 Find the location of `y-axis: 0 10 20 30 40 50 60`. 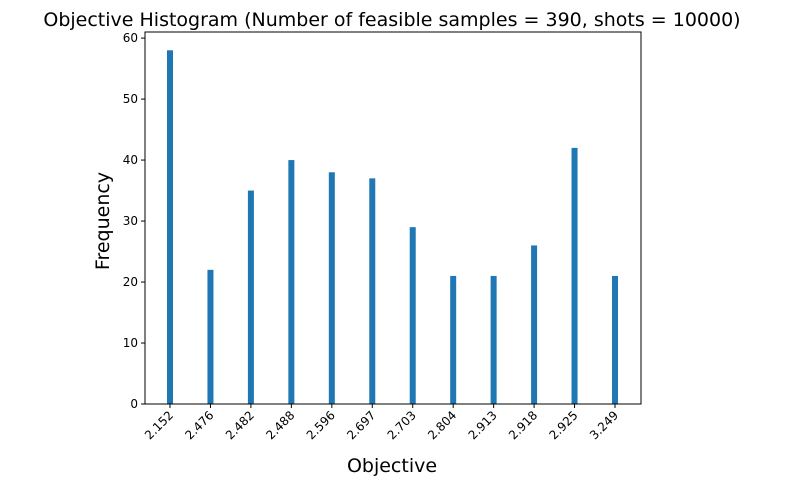

y-axis: 0 10 20 30 40 50 60 is located at coordinates (134, 221).